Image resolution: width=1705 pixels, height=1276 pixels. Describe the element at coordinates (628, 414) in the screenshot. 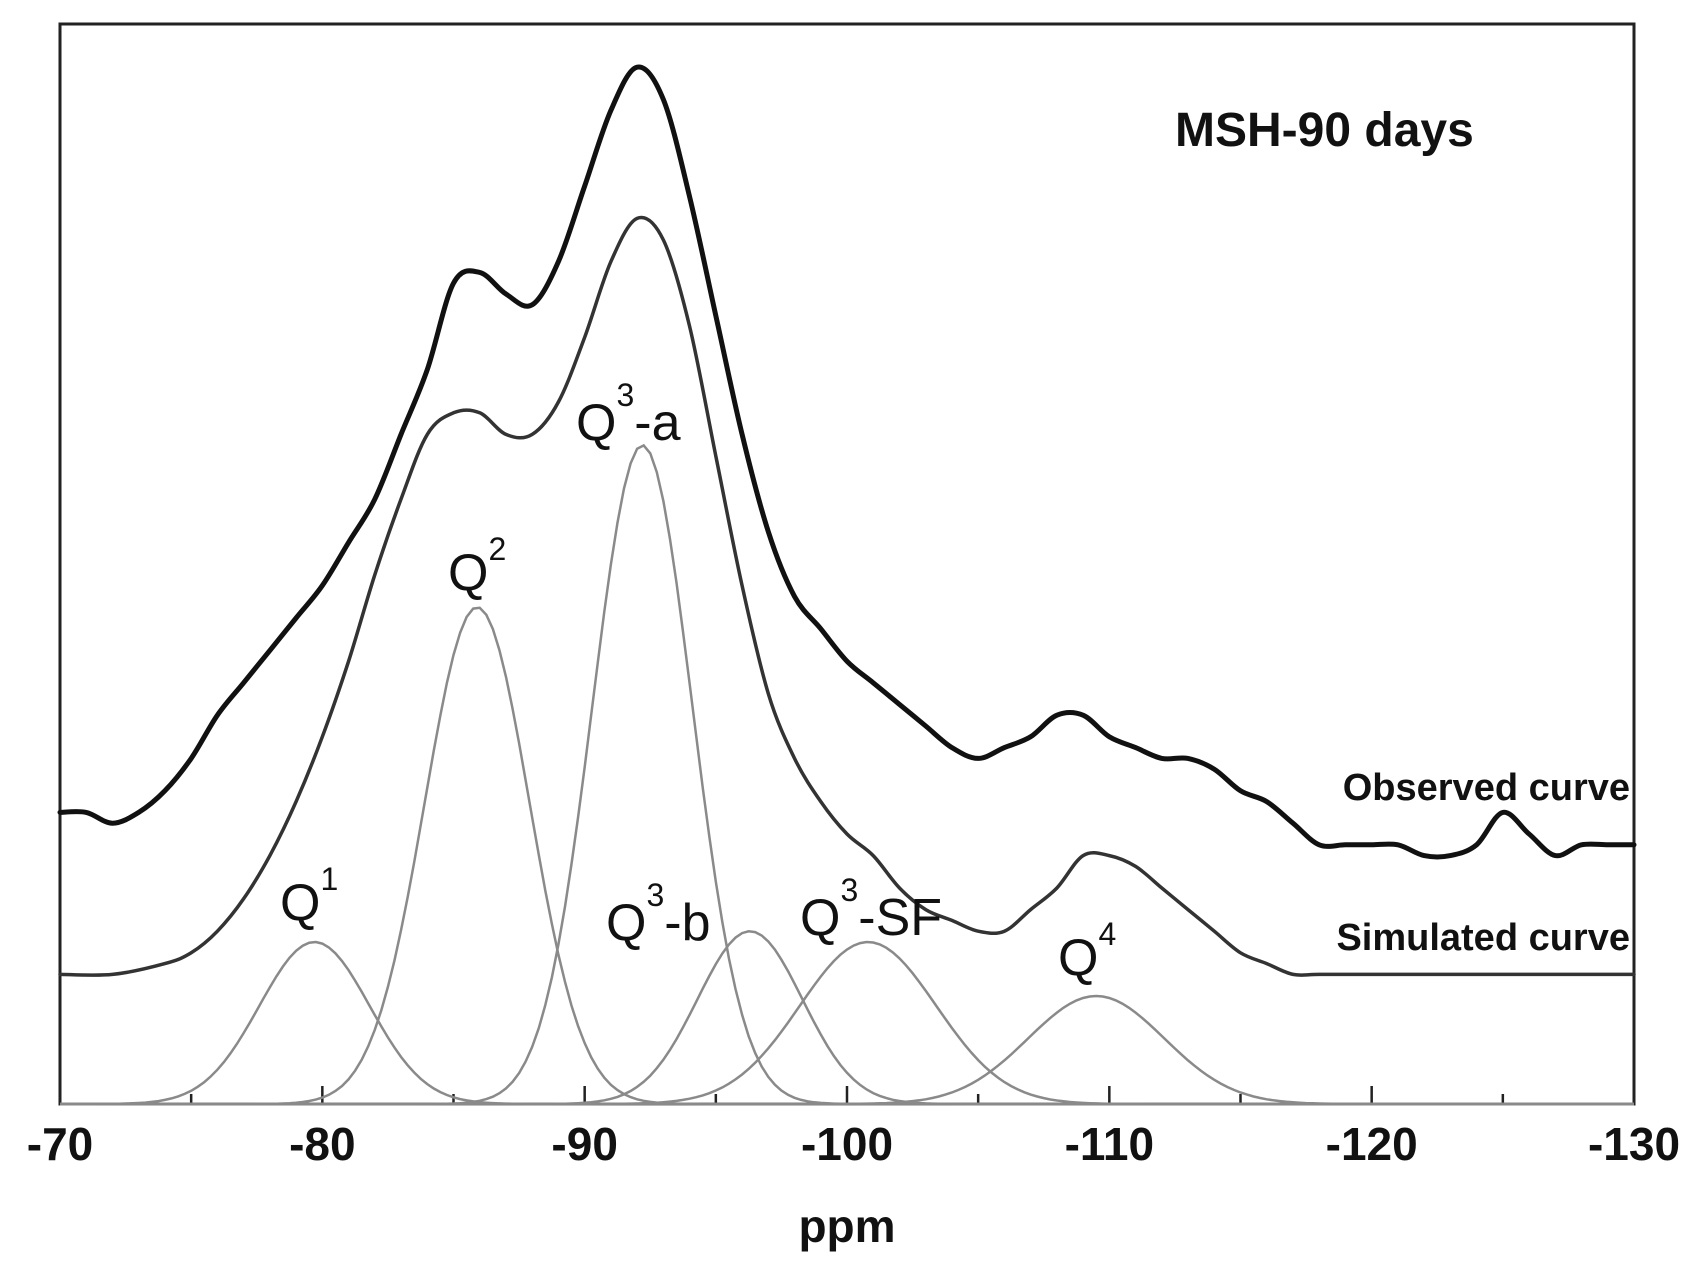

I see `peak-label-q3a: Q3-a` at that location.